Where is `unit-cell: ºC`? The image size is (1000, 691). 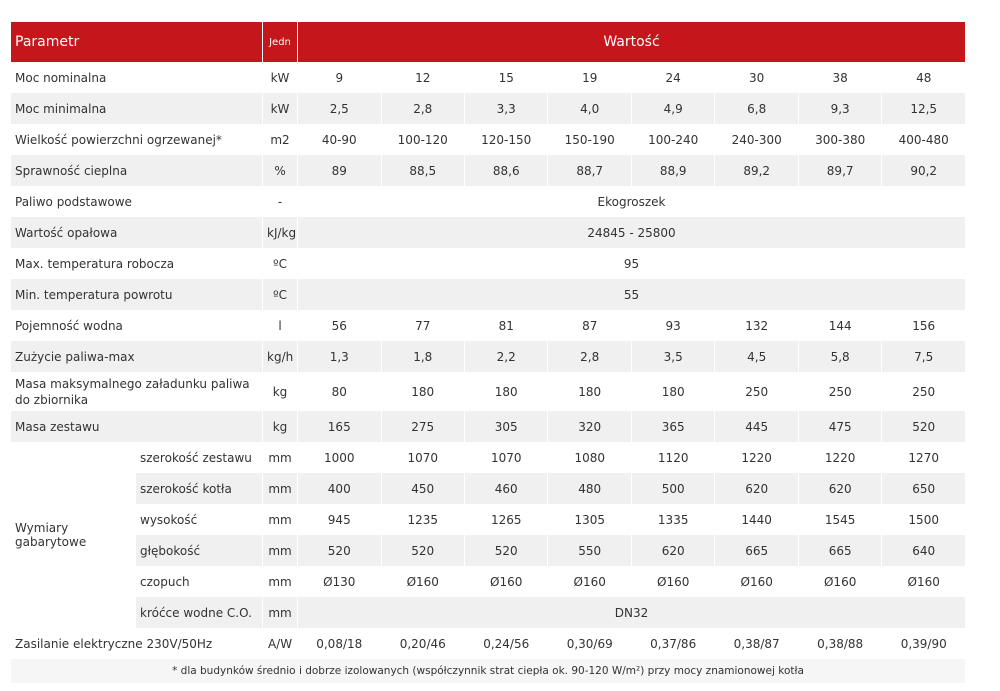 unit-cell: ºC is located at coordinates (280, 263).